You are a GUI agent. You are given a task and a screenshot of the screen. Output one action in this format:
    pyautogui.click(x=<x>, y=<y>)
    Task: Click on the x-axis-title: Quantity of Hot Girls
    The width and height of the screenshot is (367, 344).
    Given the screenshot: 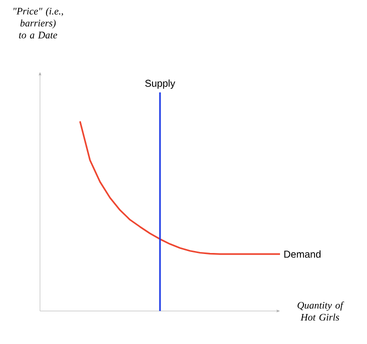 What is the action you would take?
    pyautogui.click(x=321, y=311)
    